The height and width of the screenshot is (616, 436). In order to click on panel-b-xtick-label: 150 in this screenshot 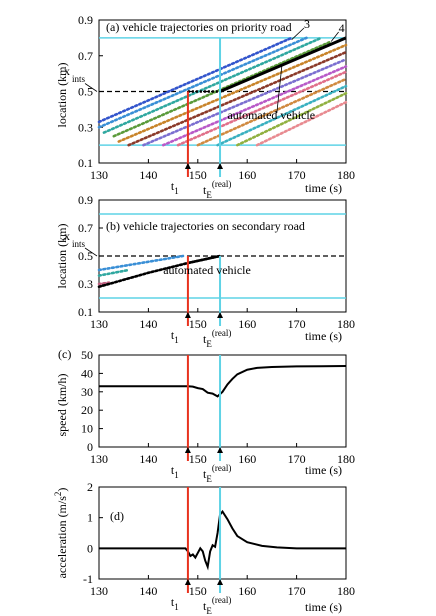, I will do `click(198, 324)`.